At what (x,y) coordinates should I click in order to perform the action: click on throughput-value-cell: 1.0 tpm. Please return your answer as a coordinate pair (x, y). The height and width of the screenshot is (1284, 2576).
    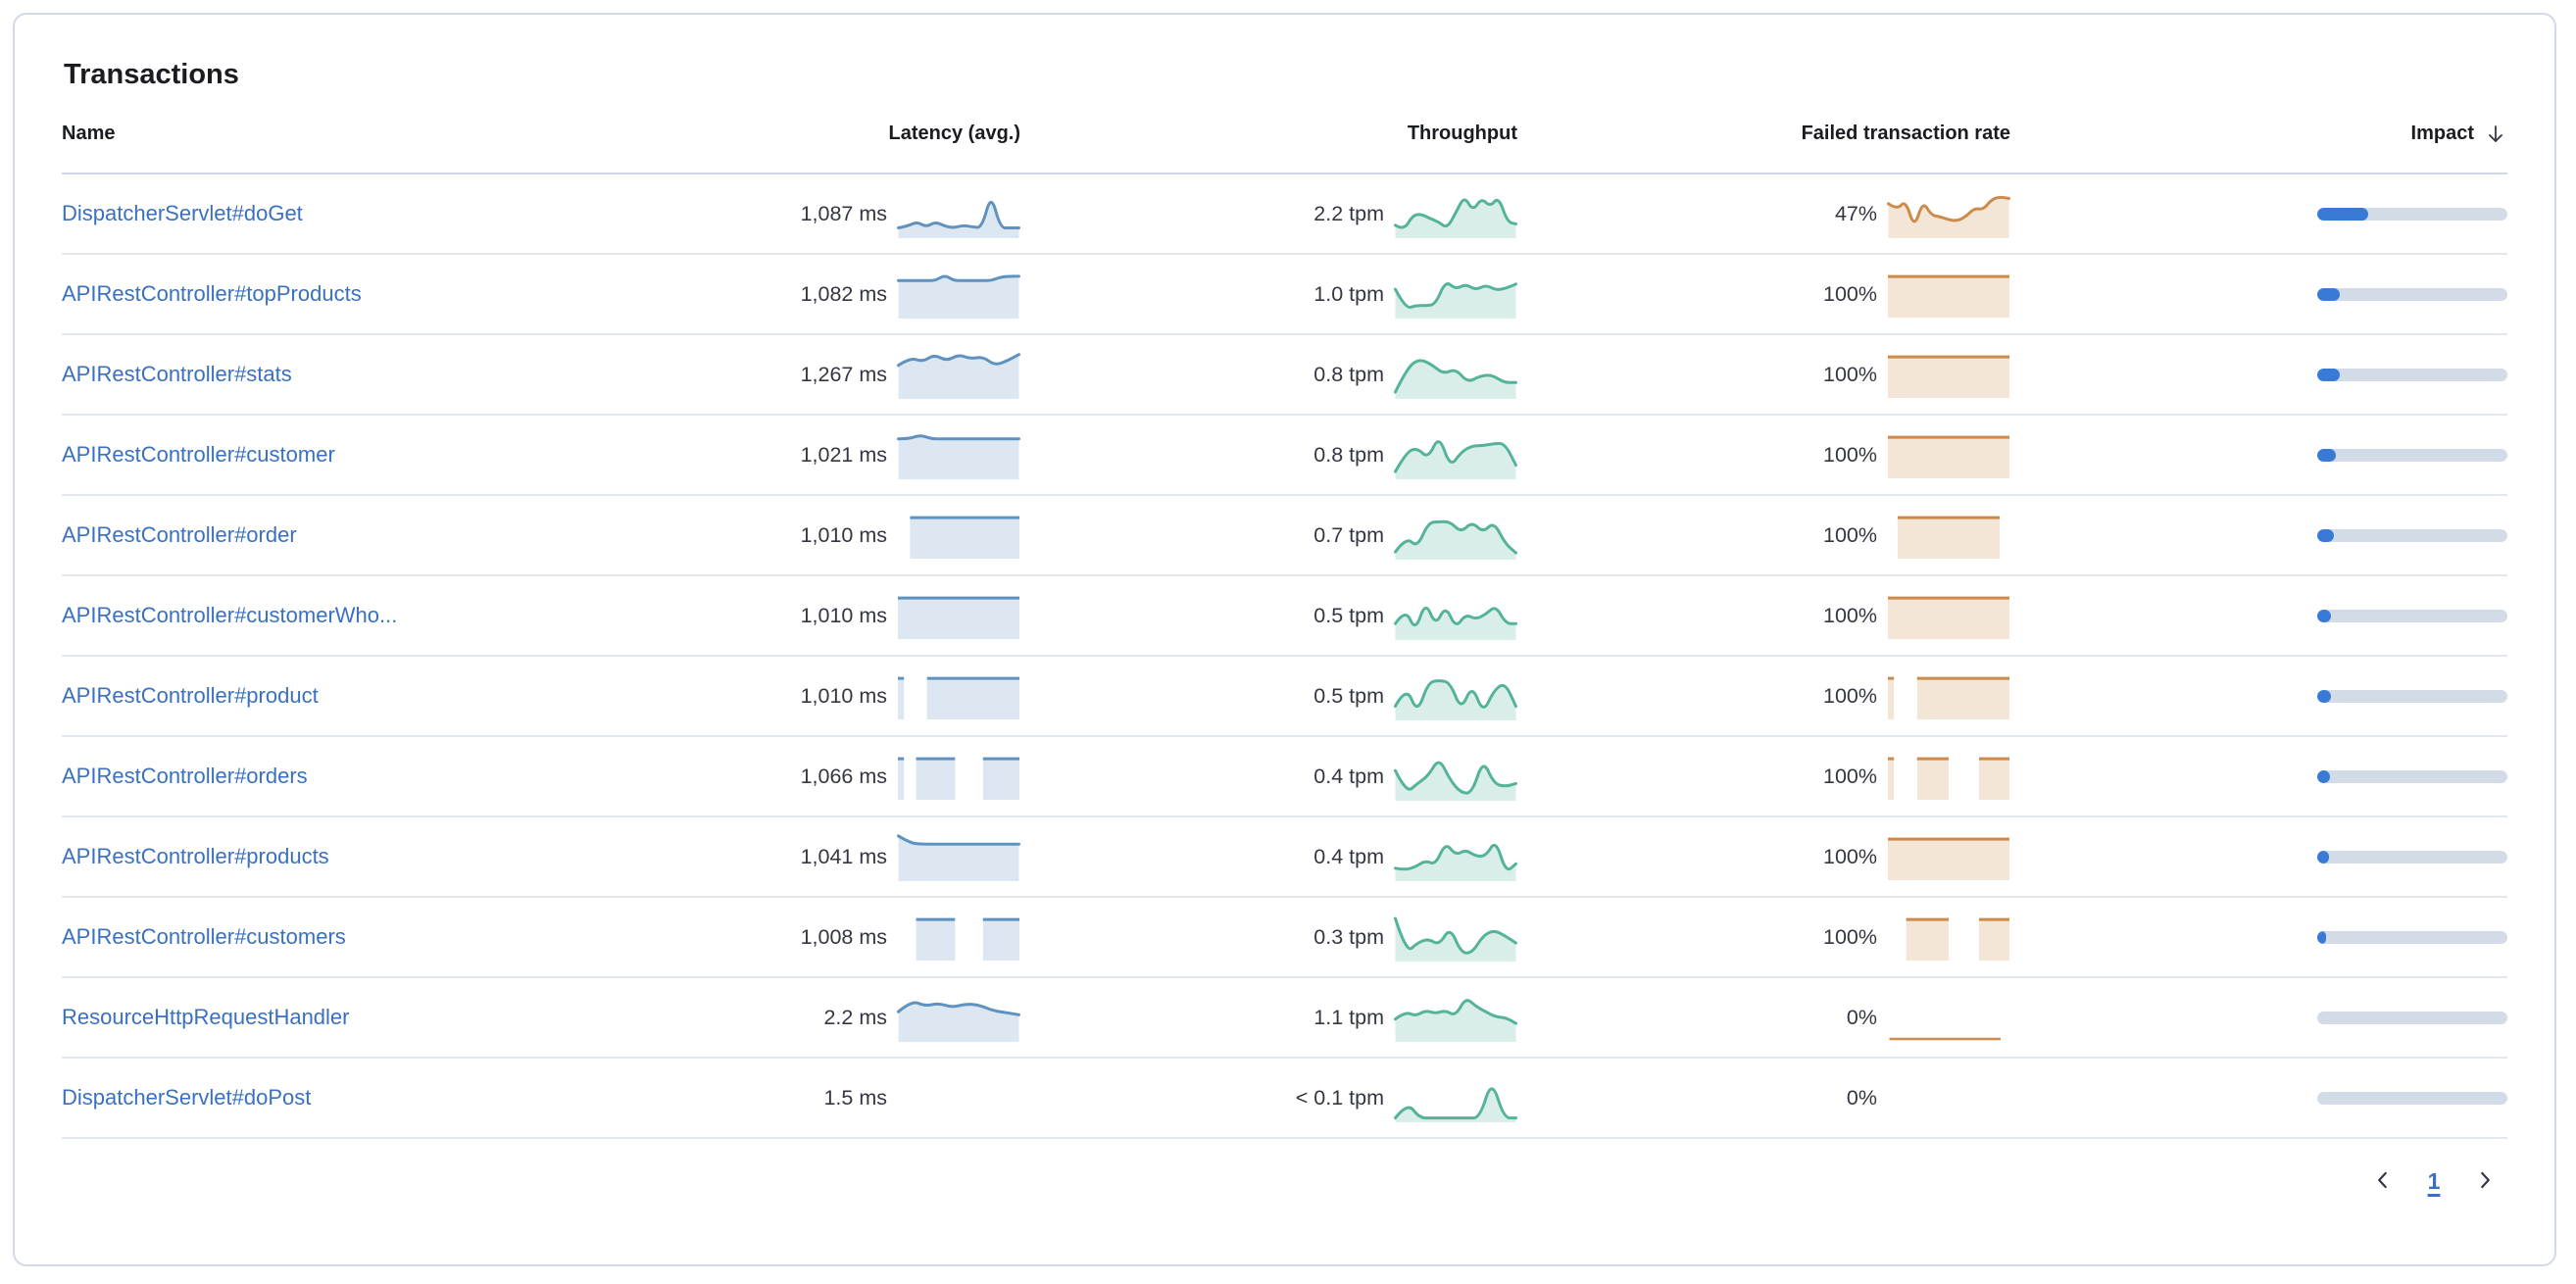
    Looking at the image, I should click on (1268, 294).